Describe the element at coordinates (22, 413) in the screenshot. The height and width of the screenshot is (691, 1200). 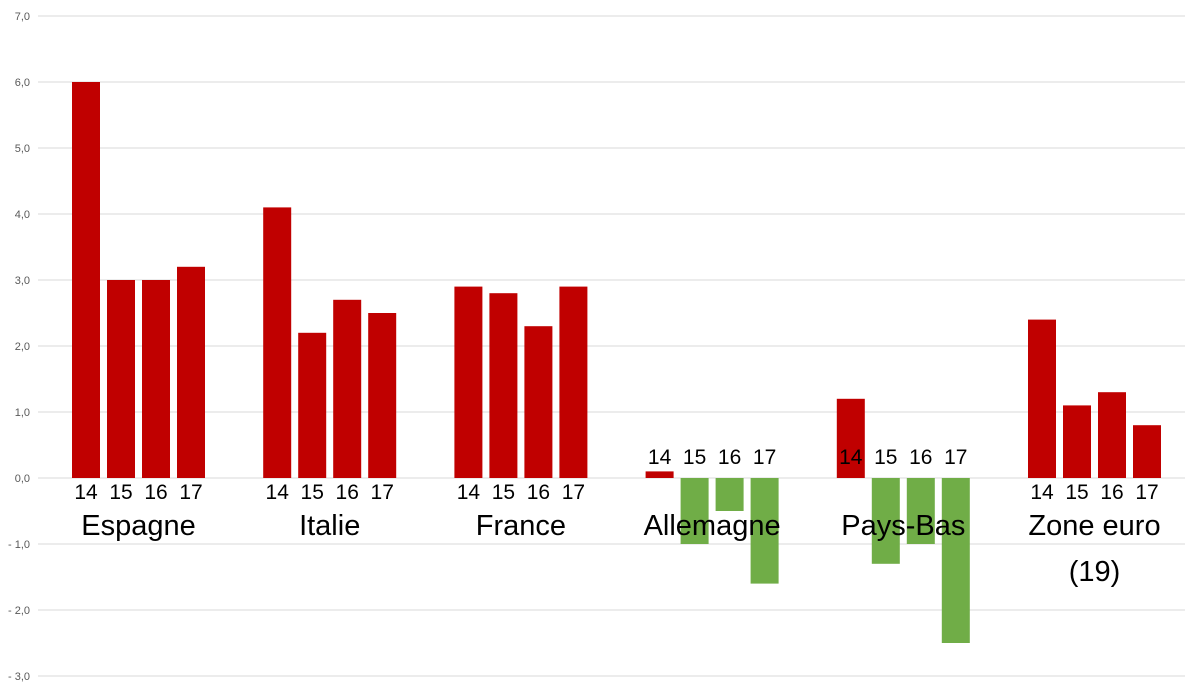
I see `y-tick-label: 1,0` at that location.